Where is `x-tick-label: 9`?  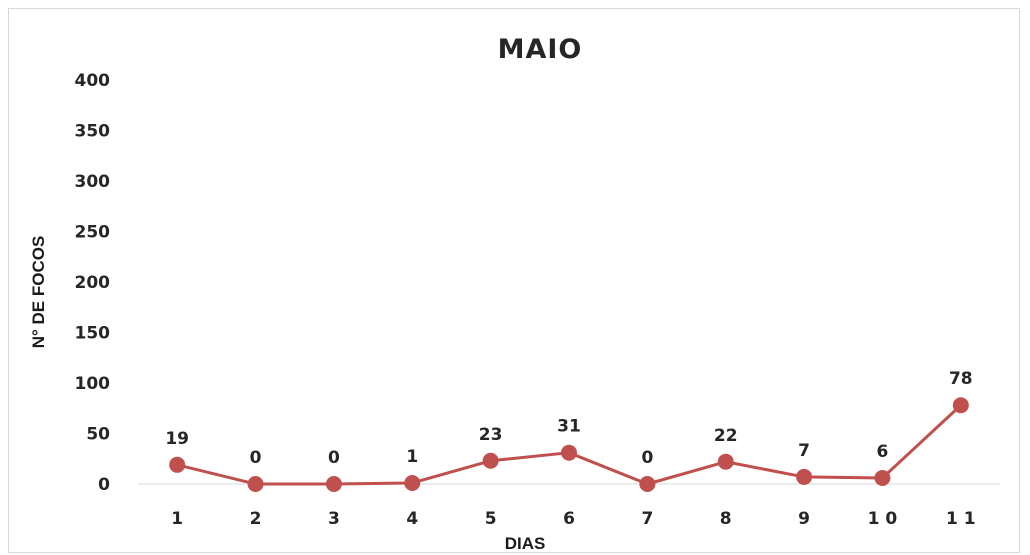
x-tick-label: 9 is located at coordinates (804, 519).